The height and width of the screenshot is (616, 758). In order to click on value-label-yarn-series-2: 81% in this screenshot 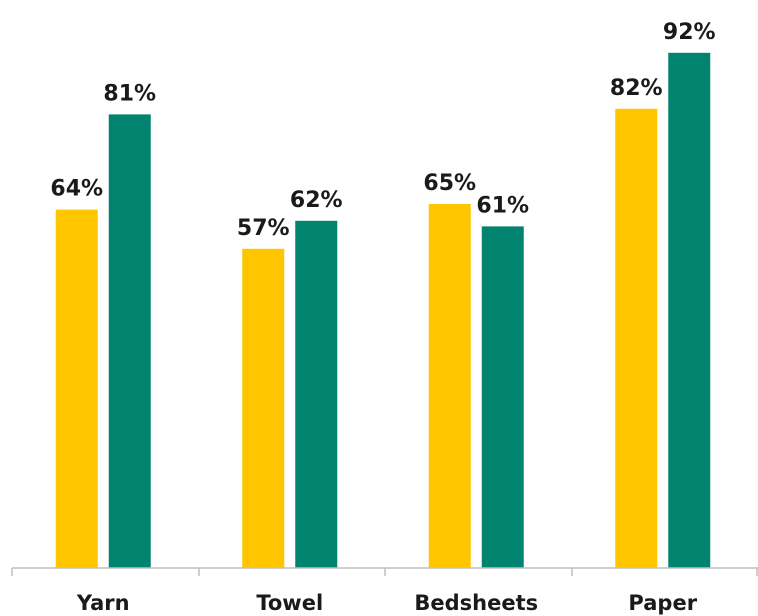, I will do `click(129, 93)`.